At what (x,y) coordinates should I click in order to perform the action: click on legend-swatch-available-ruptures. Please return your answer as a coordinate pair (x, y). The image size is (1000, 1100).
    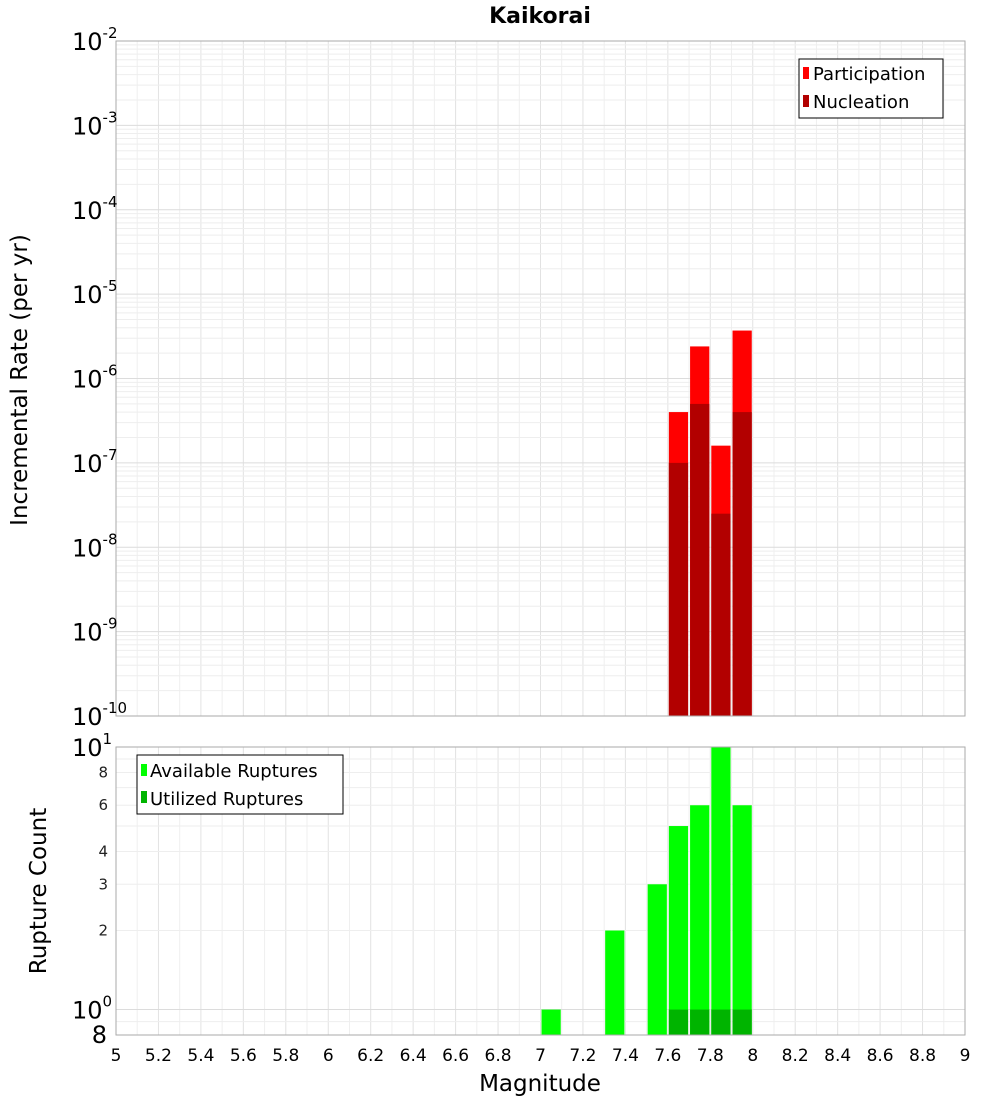
    Looking at the image, I should click on (144, 770).